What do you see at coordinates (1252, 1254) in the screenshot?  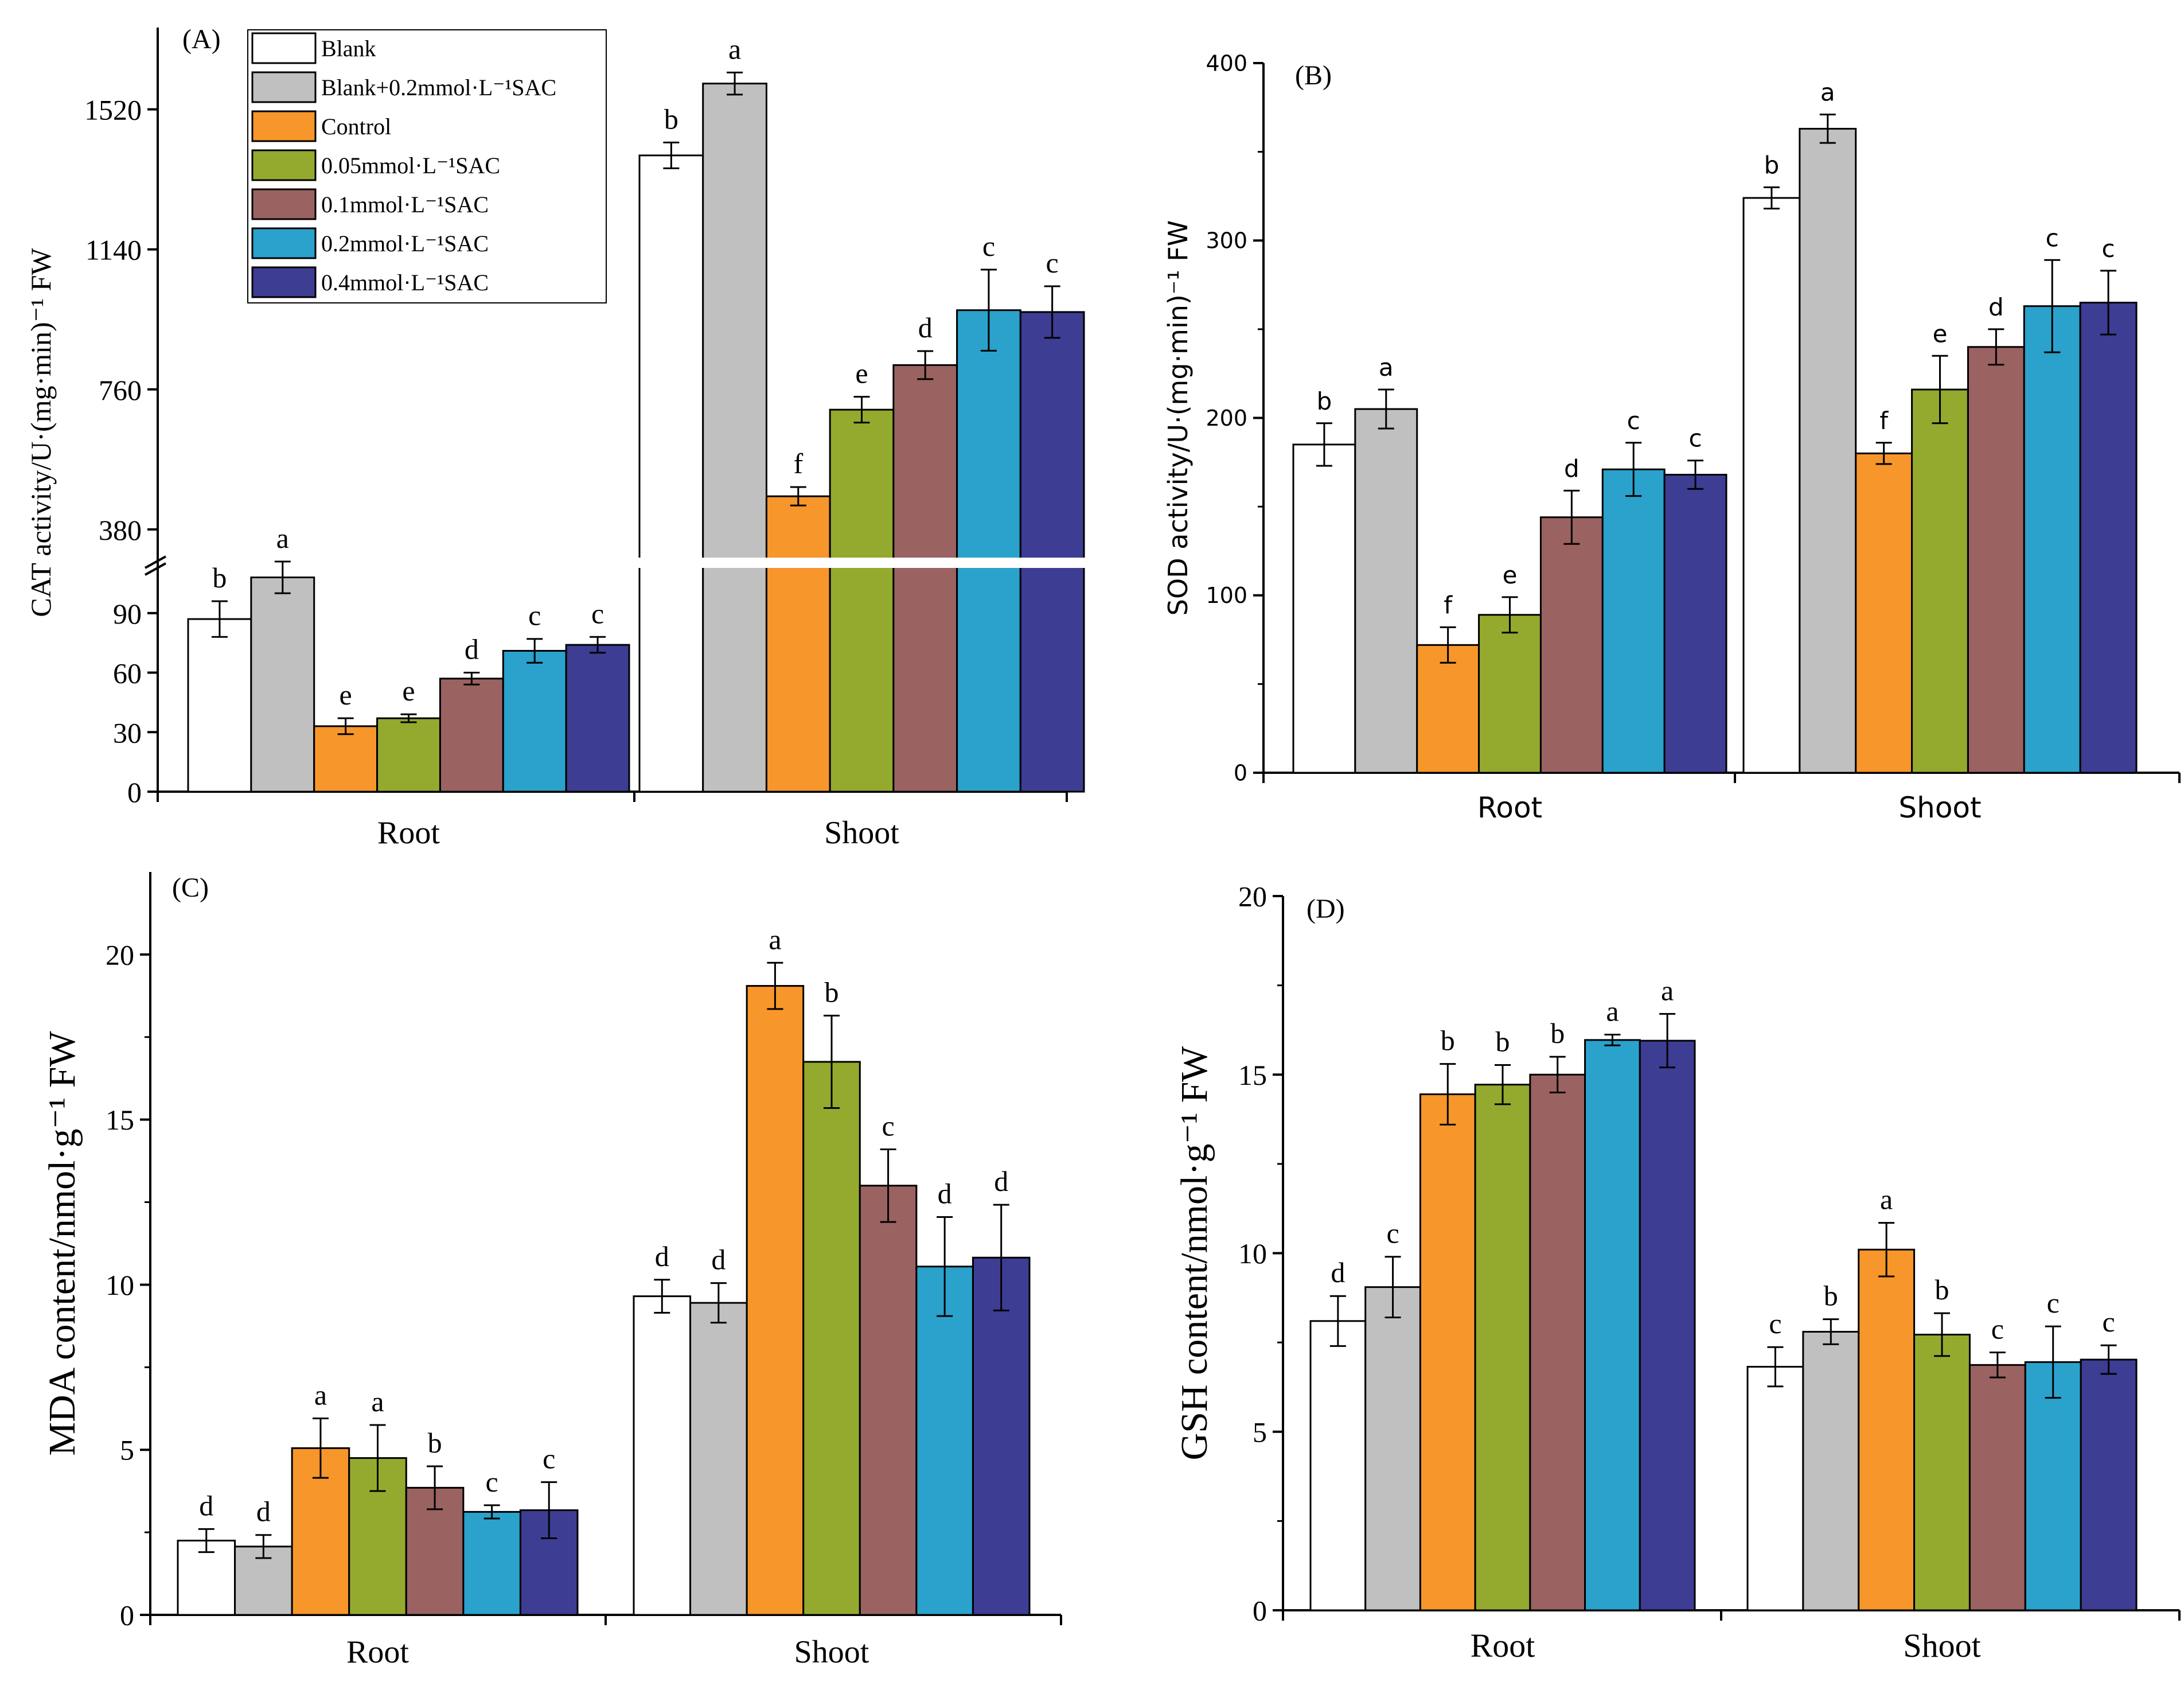 I see `y-tick-label: 10` at bounding box center [1252, 1254].